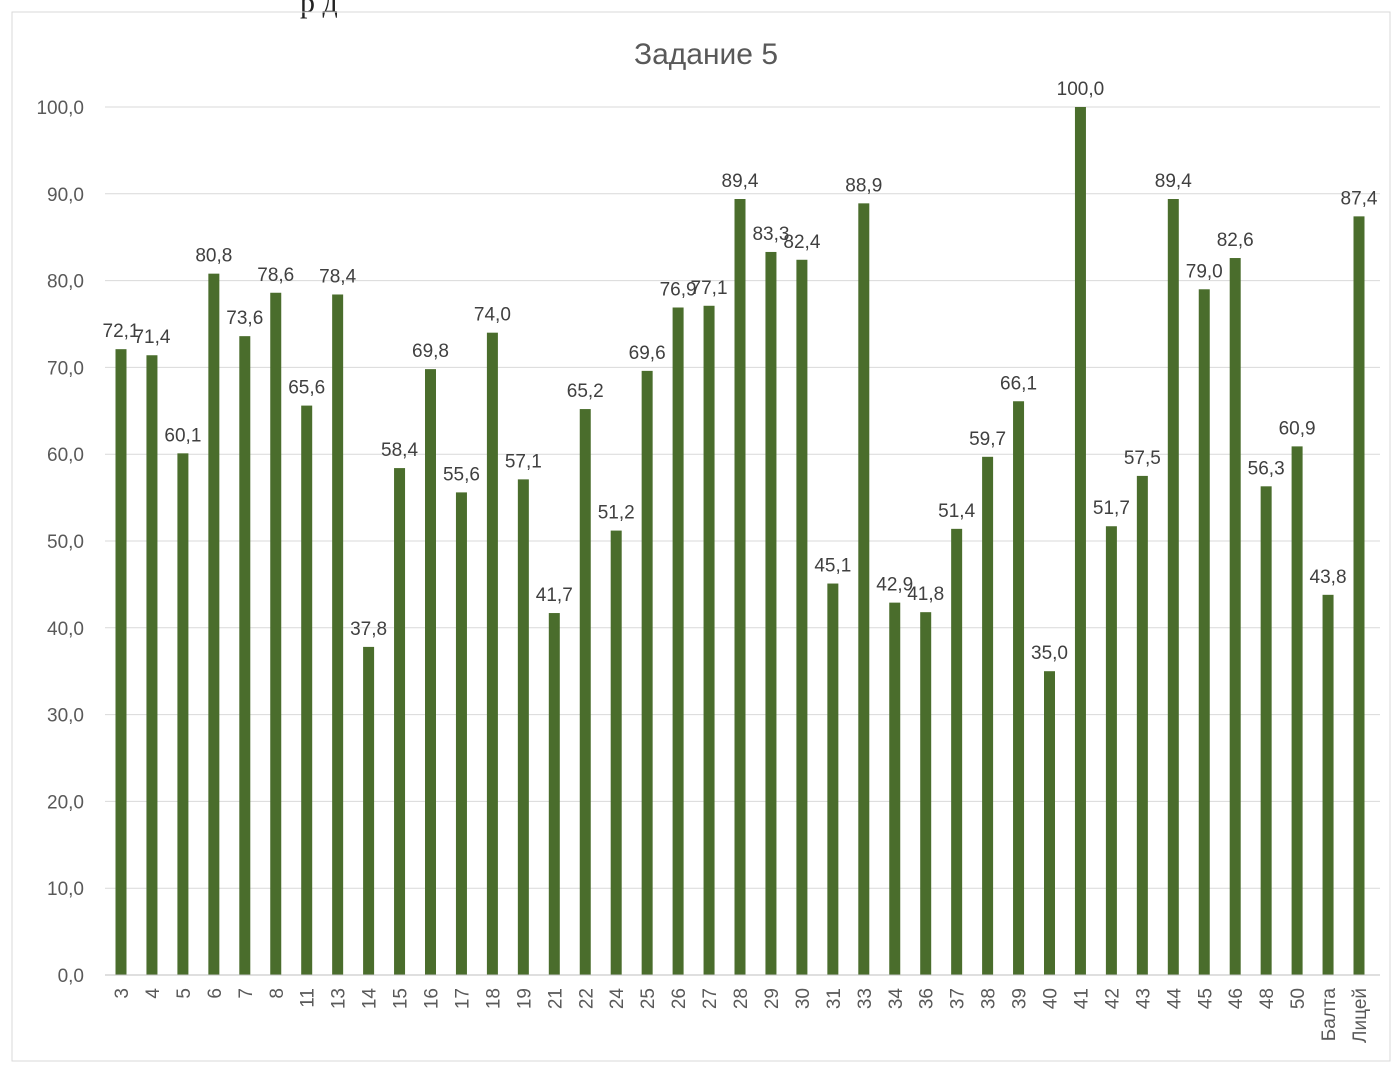 The width and height of the screenshot is (1394, 1065). I want to click on x-tick-label: 4, so click(153, 993).